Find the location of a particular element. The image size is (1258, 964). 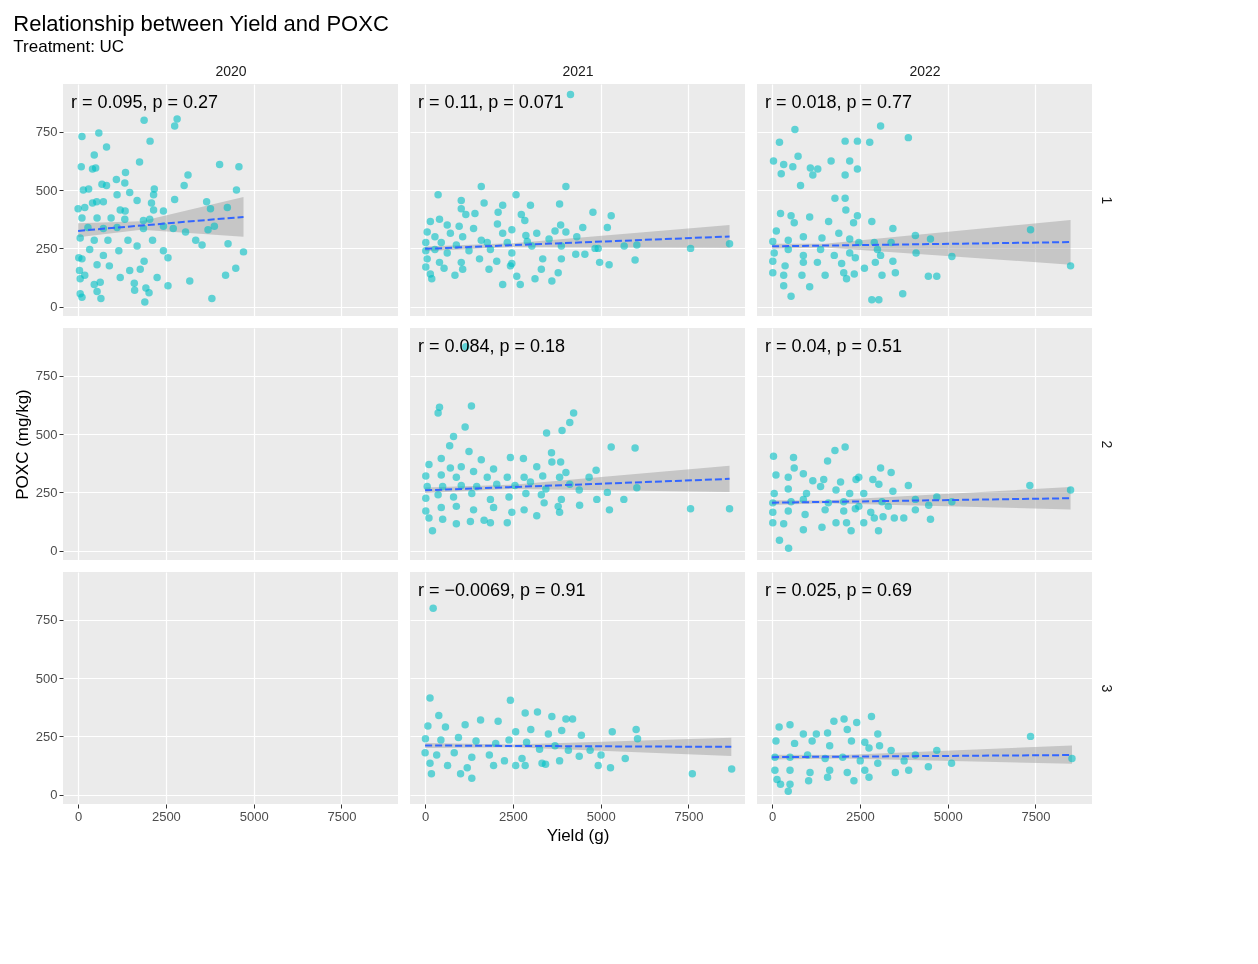

y2-axis-title: 2 is located at coordinates (1106, 444).